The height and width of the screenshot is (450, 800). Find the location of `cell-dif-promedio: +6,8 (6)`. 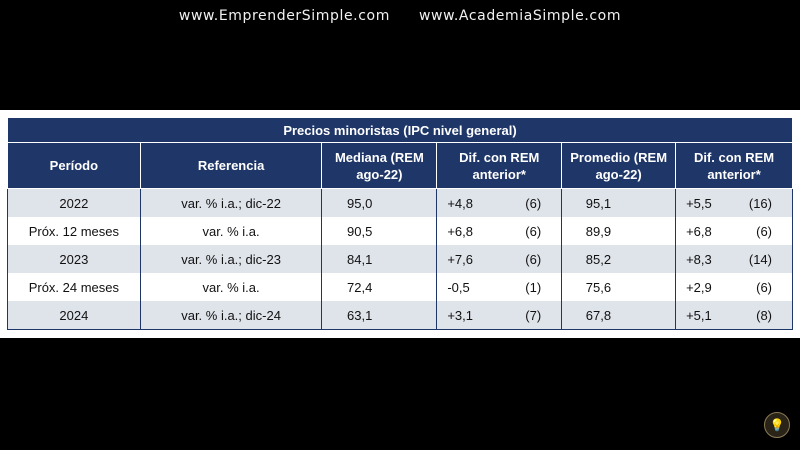

cell-dif-promedio: +6,8 (6) is located at coordinates (734, 231).